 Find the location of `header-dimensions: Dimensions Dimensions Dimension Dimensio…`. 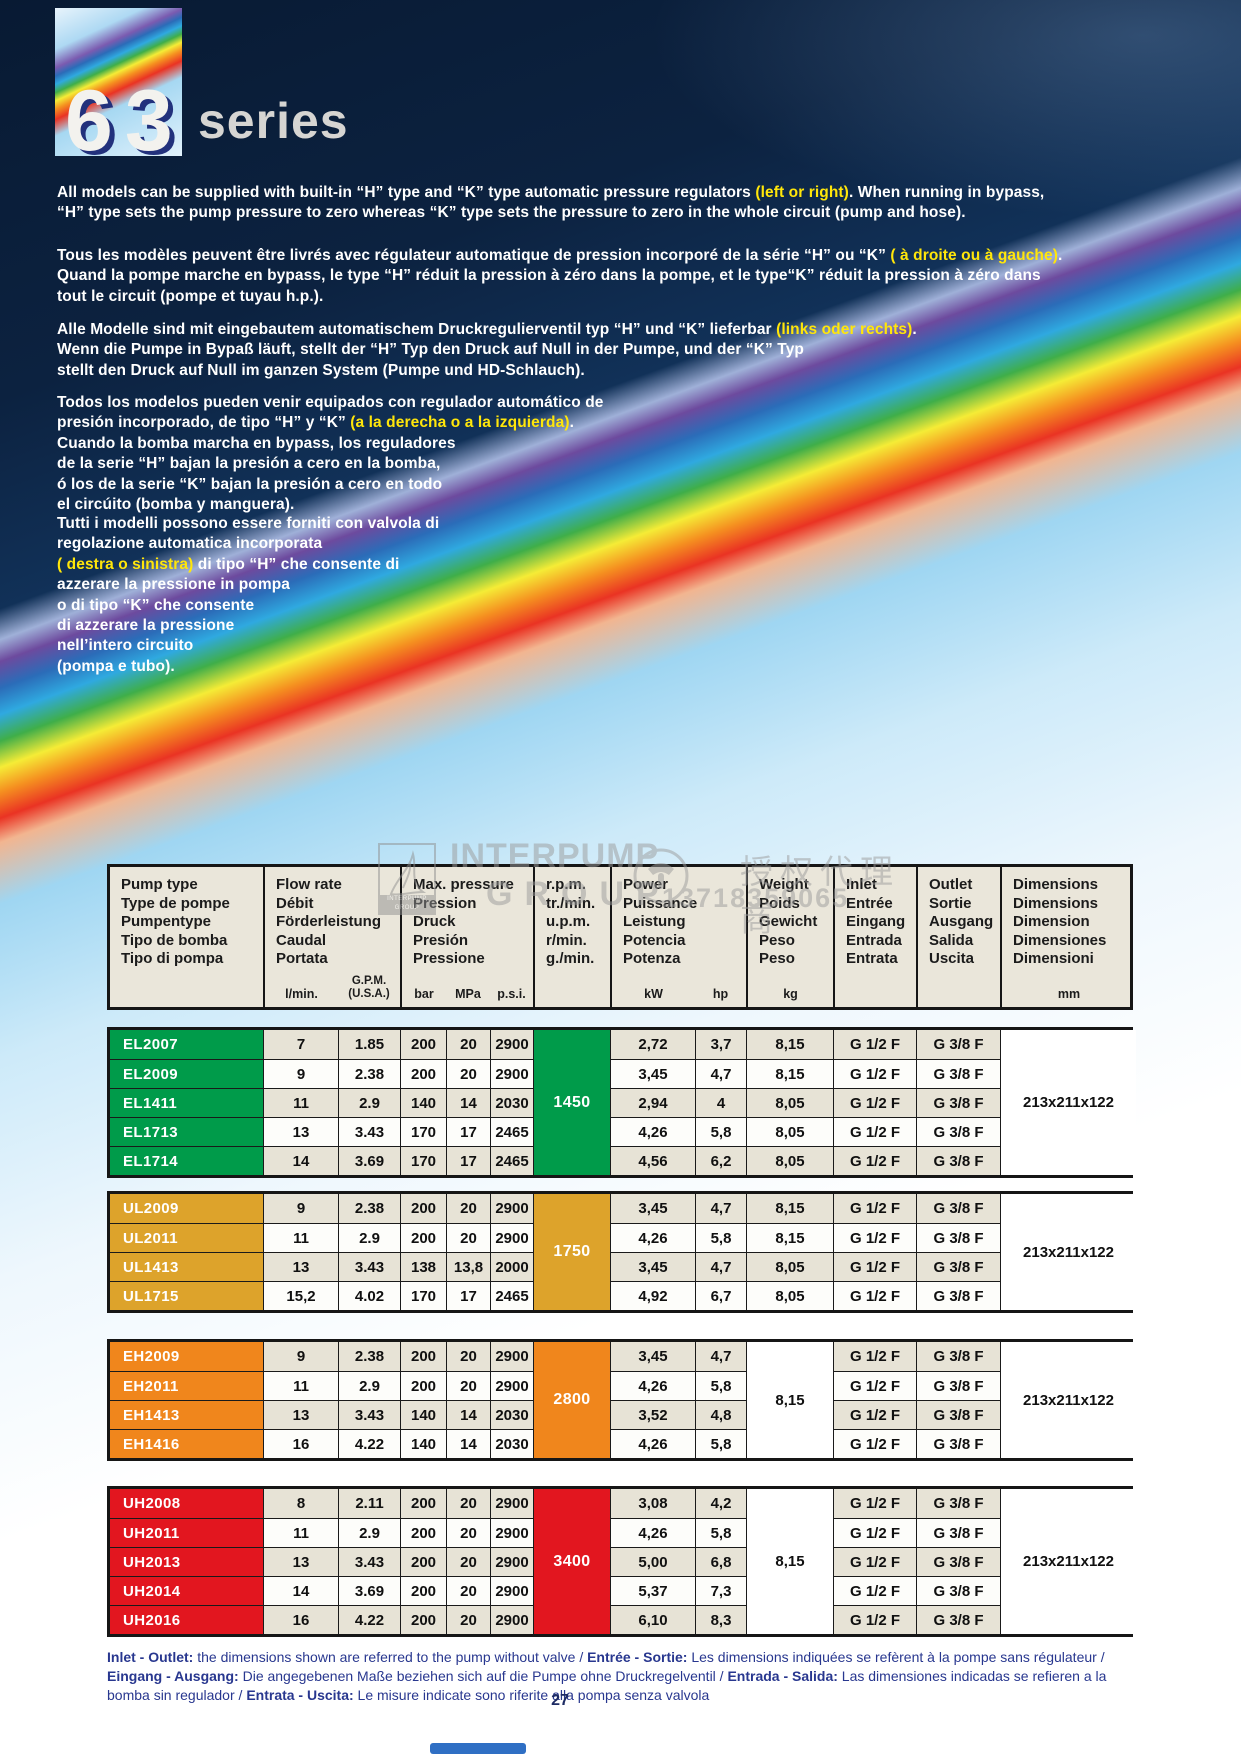

header-dimensions: Dimensions Dimensions Dimension Dimensio… is located at coordinates (1068, 917).